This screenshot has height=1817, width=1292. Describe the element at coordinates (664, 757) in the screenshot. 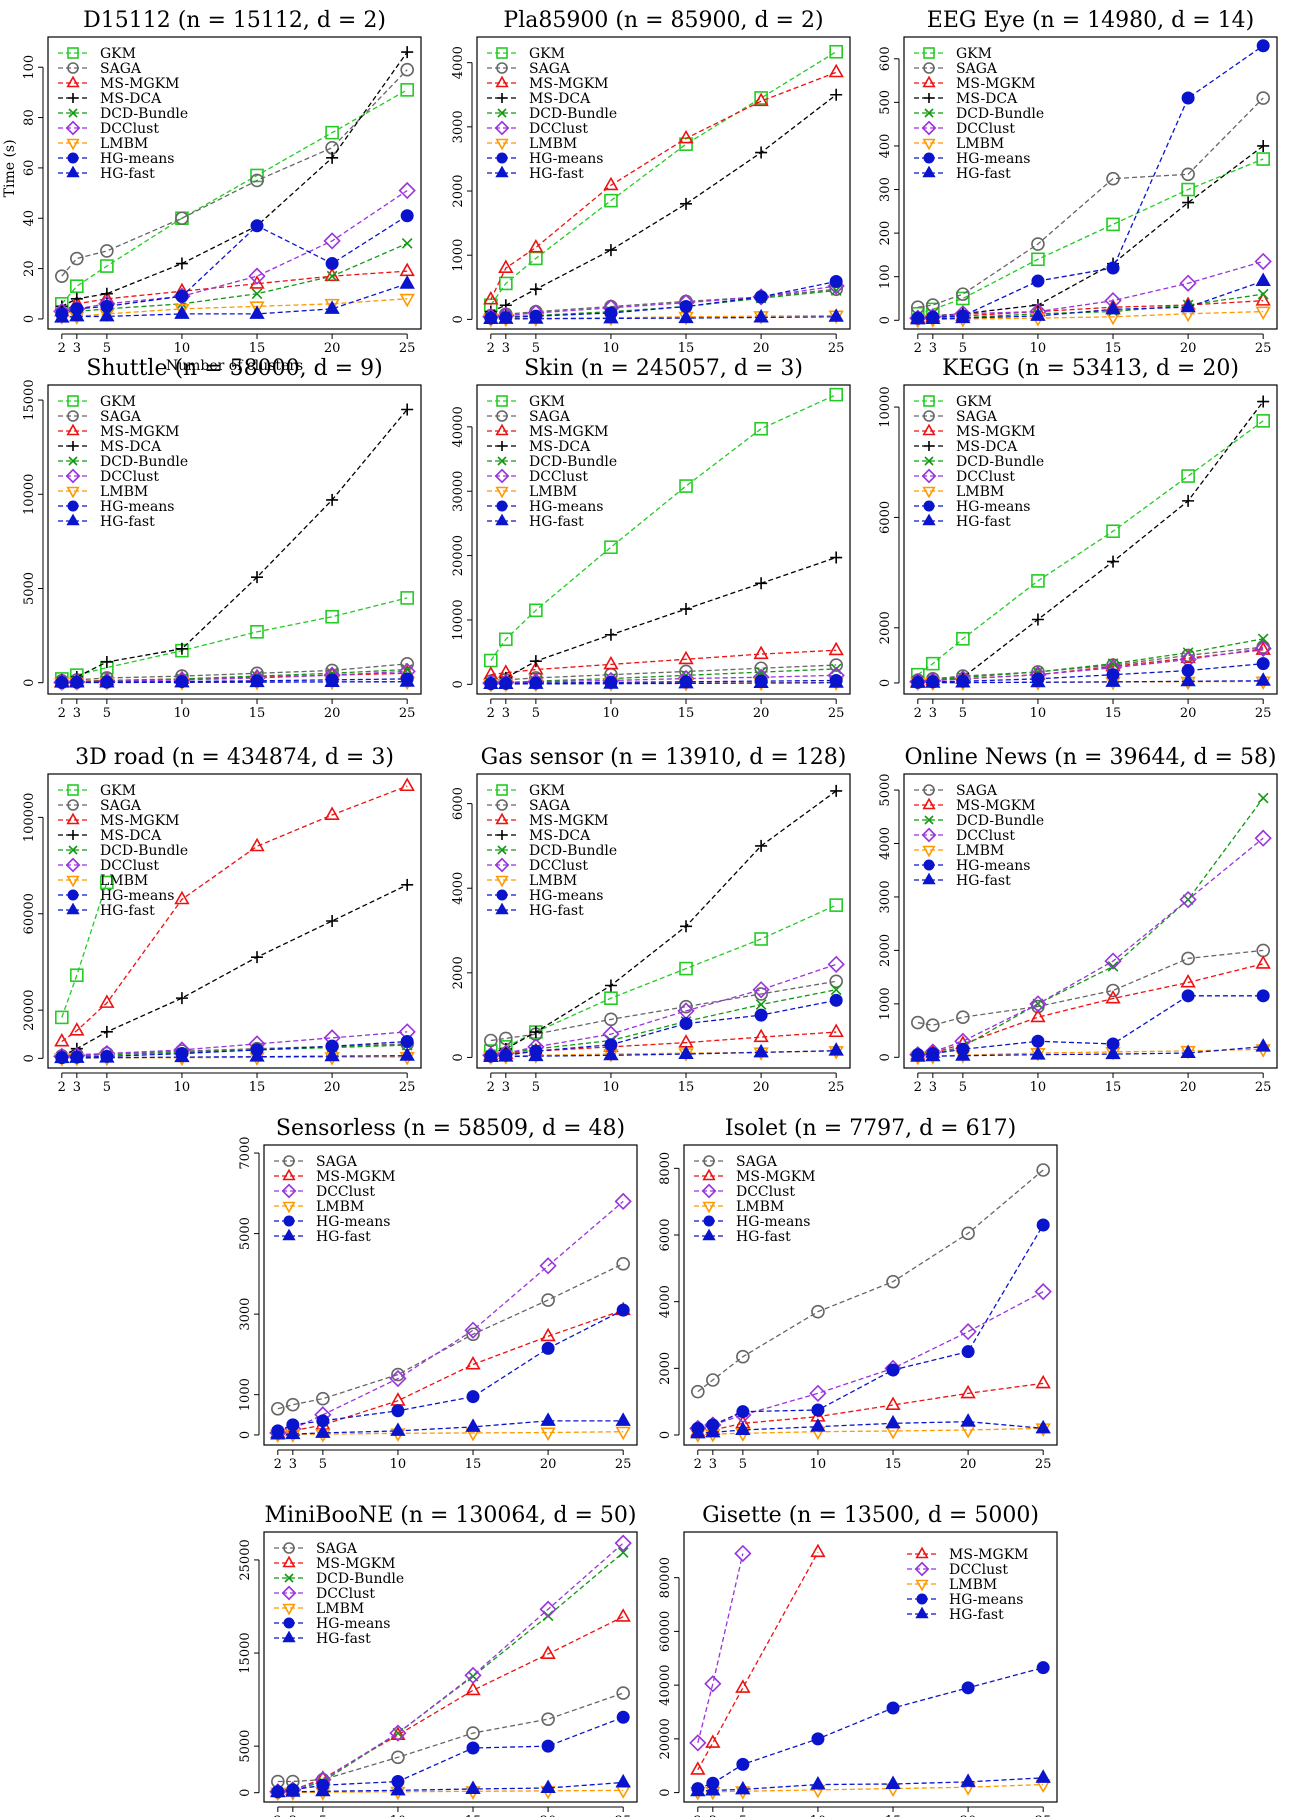

I see `chart-title: Gas sensor (n = 13910, d = 128)` at that location.